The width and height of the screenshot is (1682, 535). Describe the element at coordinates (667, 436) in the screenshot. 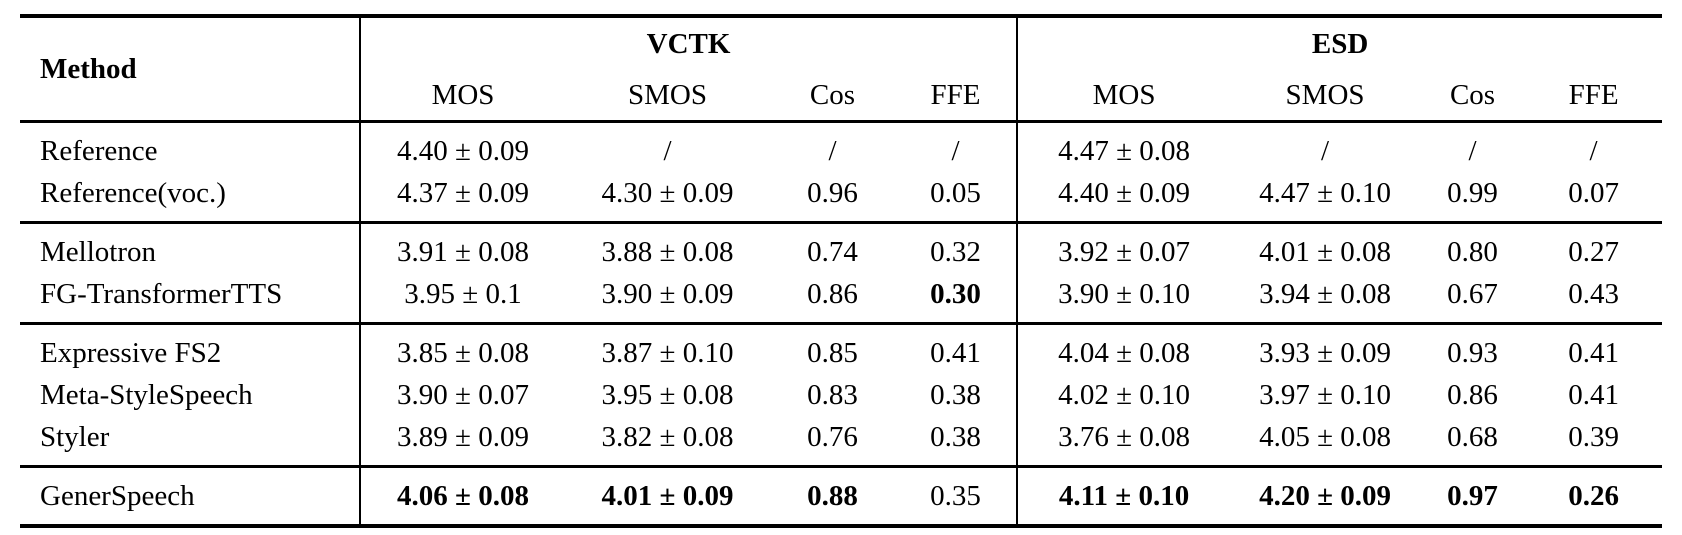

I see `value-cell: 3.82 ± 0.08` at that location.